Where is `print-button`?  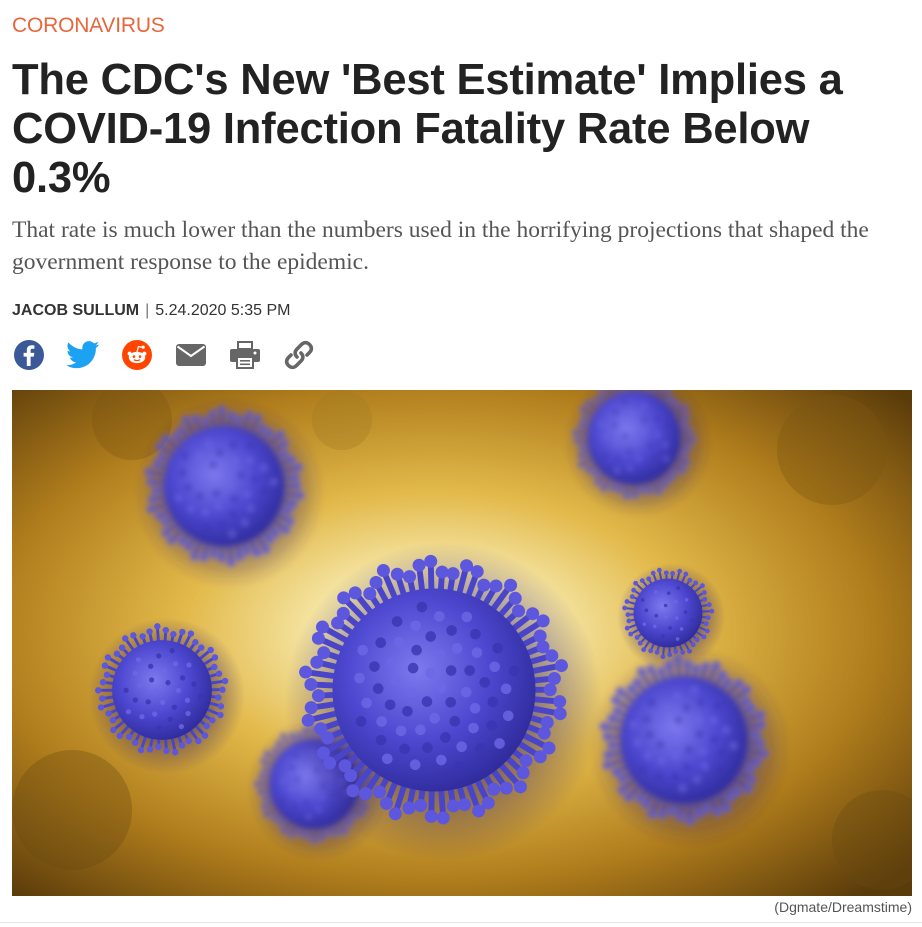
print-button is located at coordinates (245, 355).